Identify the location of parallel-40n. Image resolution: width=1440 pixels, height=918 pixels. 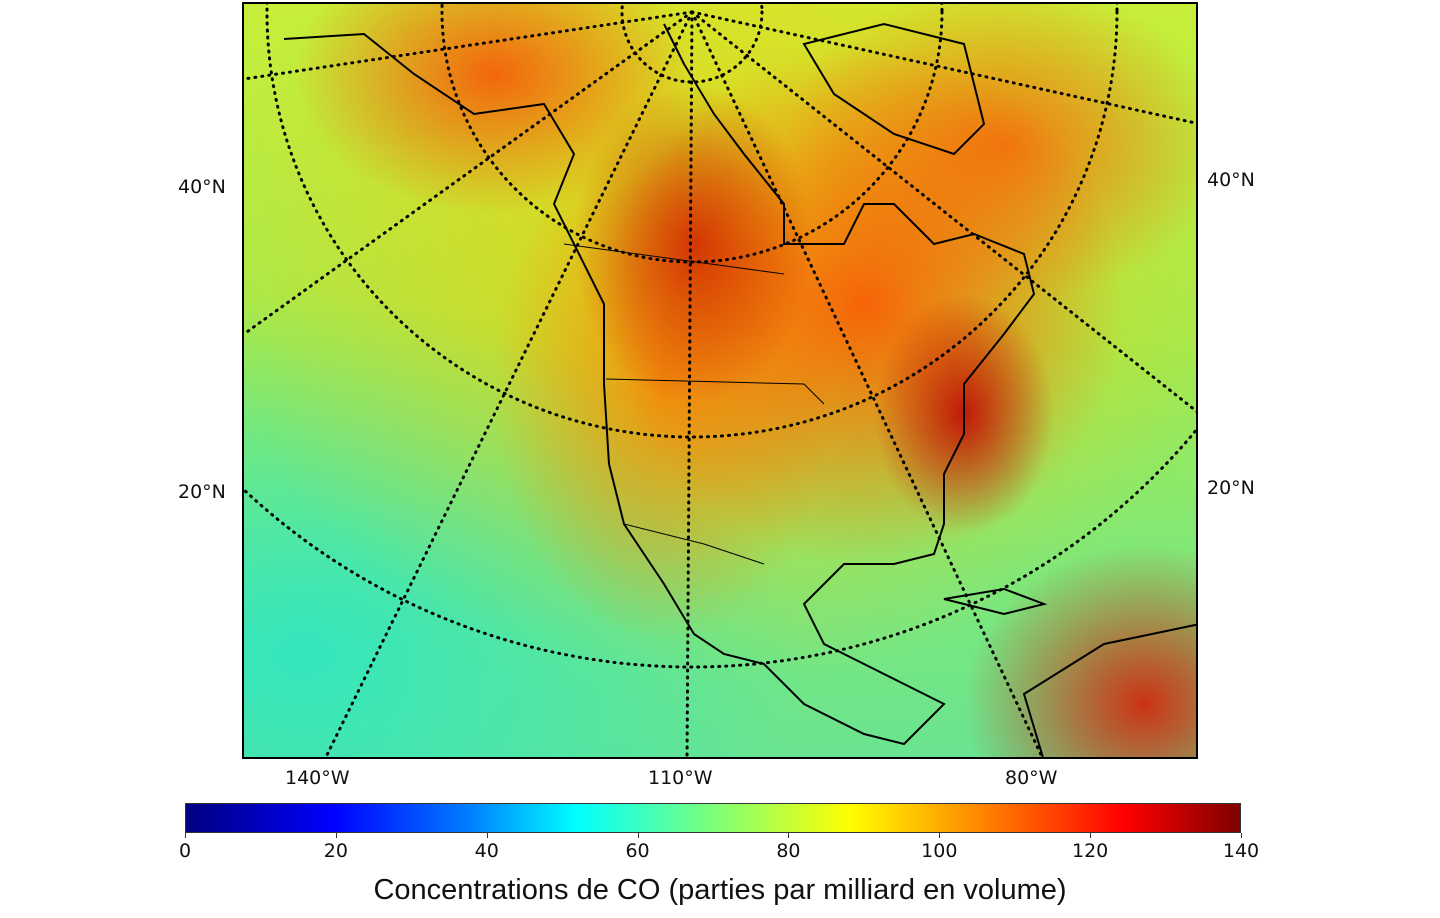
(692, 134).